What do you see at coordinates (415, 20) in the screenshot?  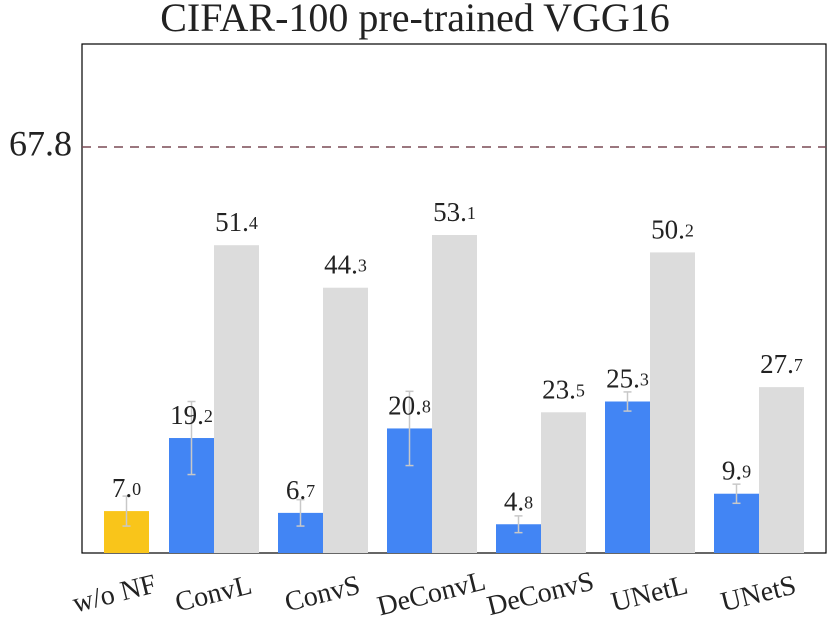 I see `chart-title: CIFAR-100 pre-trained VGG16` at bounding box center [415, 20].